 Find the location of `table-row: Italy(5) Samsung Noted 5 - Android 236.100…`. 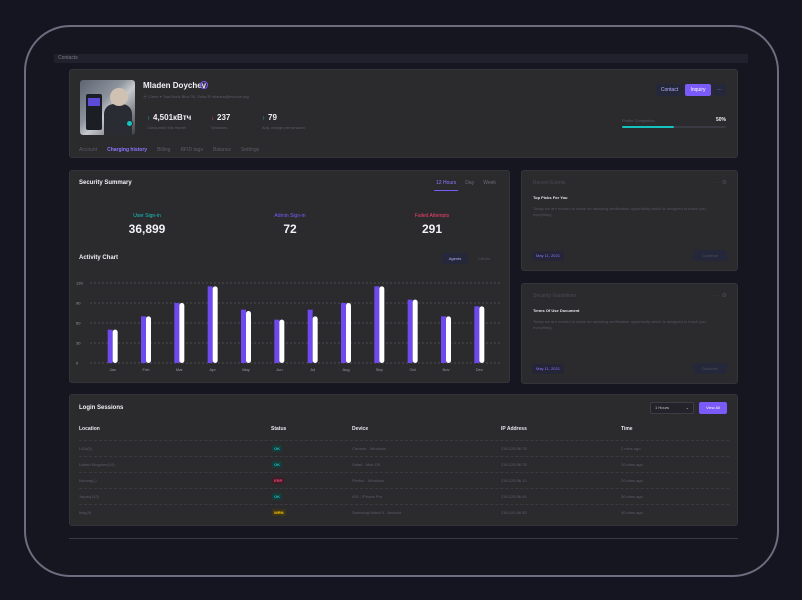

table-row: Italy(5) Samsung Noted 5 - Android 236.100… is located at coordinates (404, 512).